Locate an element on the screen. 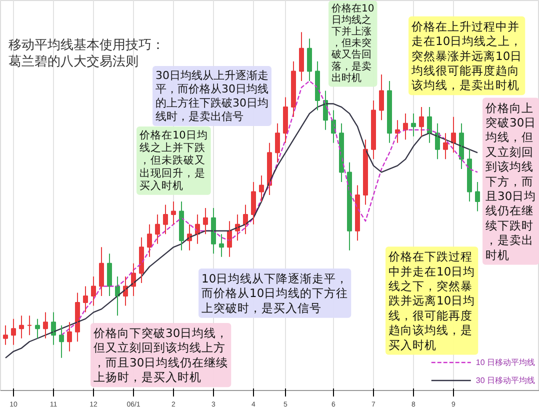 This screenshot has height=411, width=539. legend-label: 30 日移动平均线 is located at coordinates (505, 380).